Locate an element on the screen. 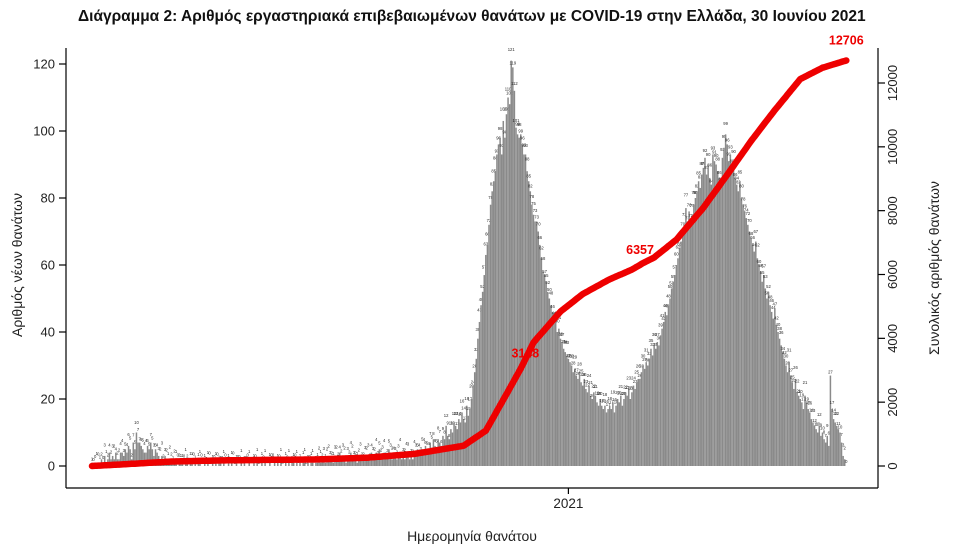 This screenshot has width=954, height=553. bar-label: 83 is located at coordinates (700, 176).